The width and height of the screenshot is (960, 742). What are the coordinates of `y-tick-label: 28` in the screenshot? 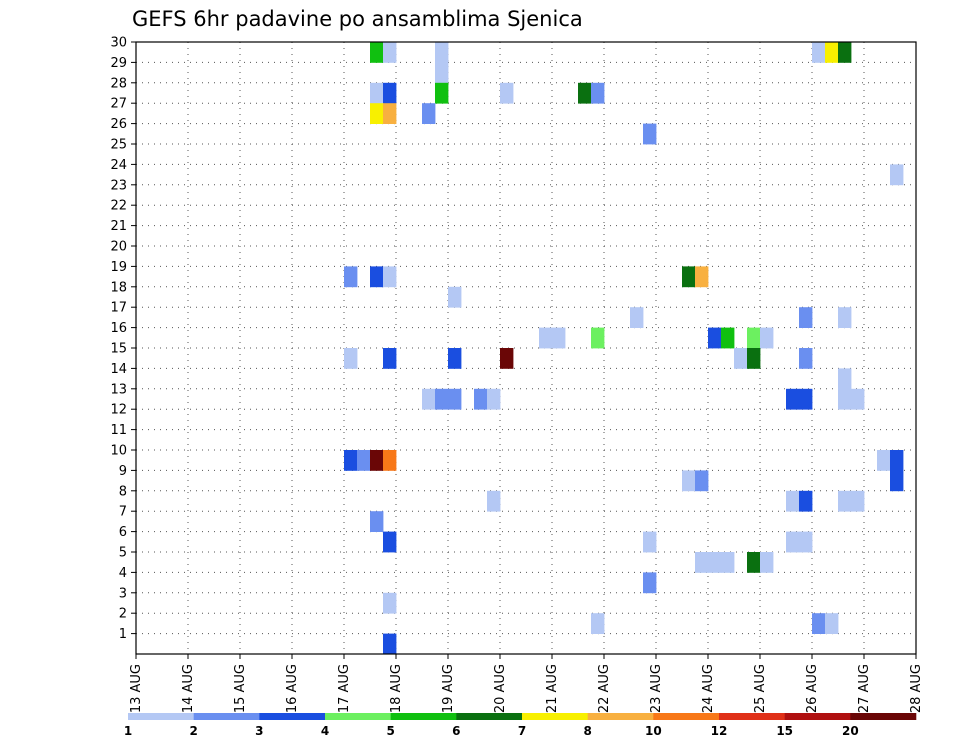 It's located at (118, 83).